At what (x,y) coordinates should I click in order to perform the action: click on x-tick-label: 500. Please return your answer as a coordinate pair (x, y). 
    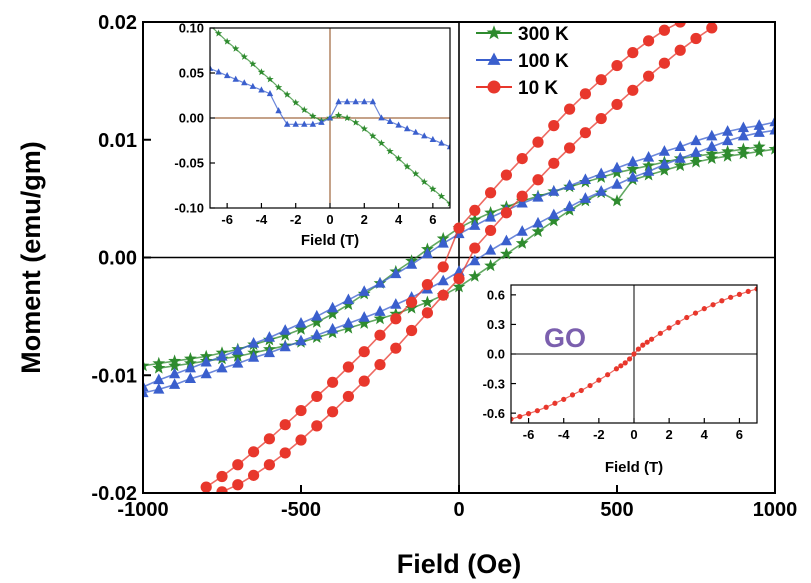
    Looking at the image, I should click on (616, 510).